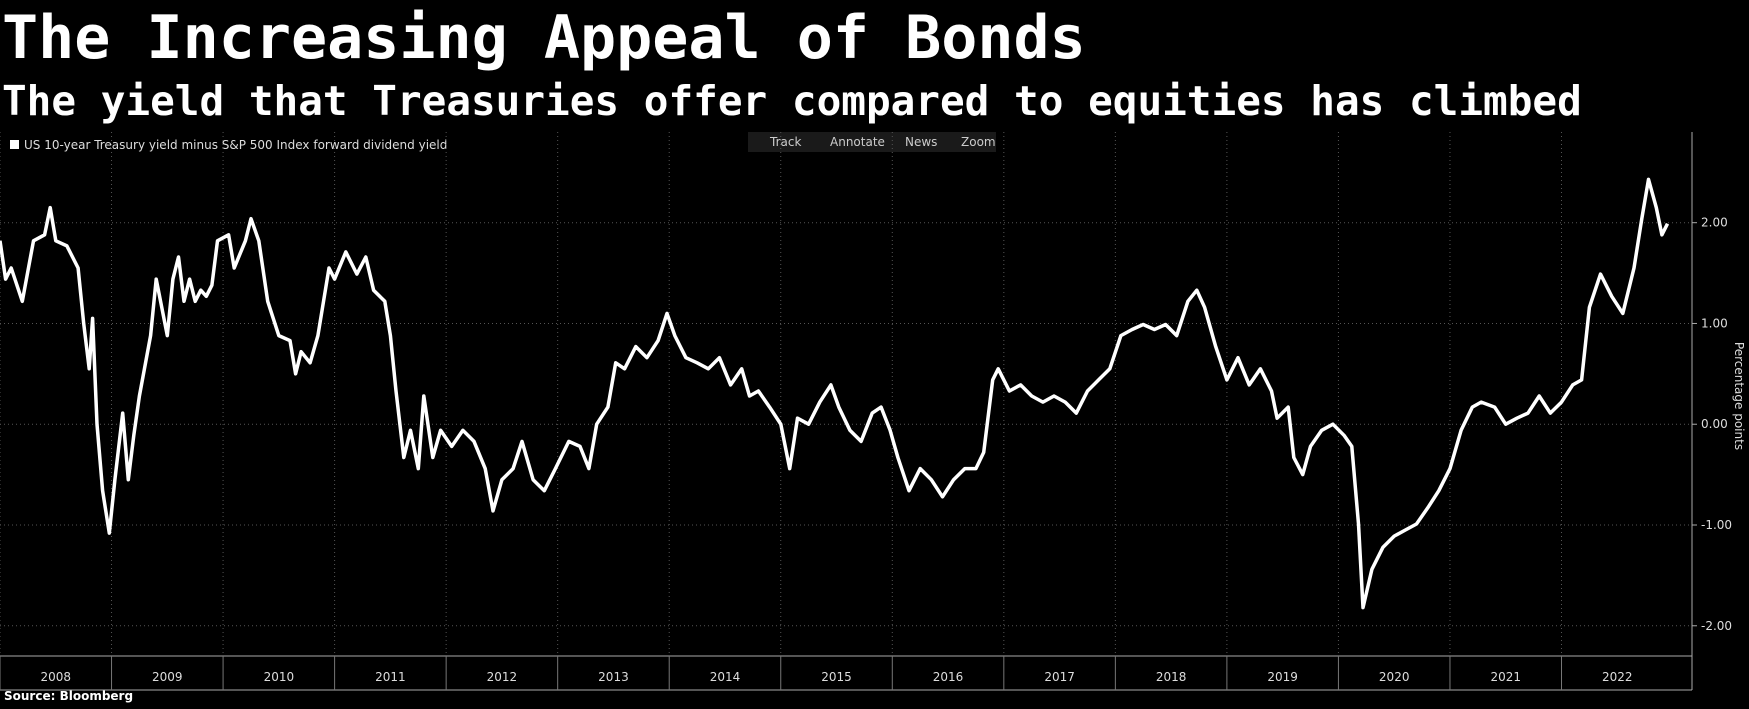  What do you see at coordinates (390, 677) in the screenshot?
I see `x-tick-label: 2011` at bounding box center [390, 677].